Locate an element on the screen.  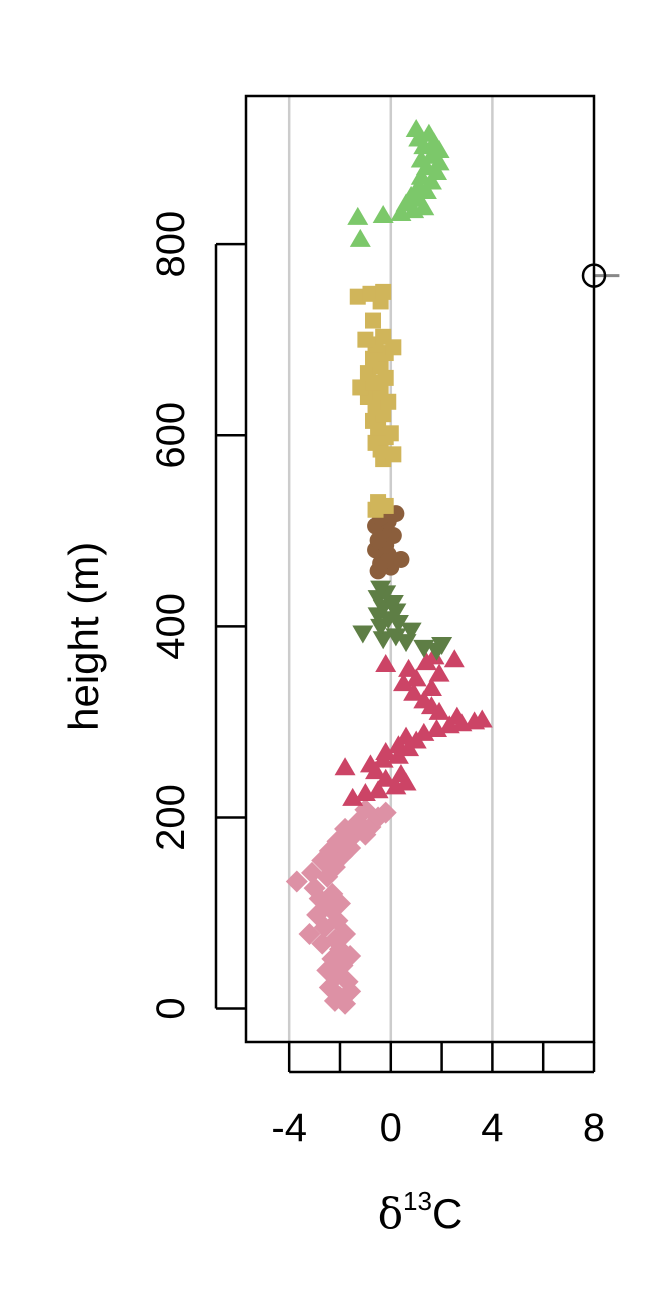
x-axis-label-delta: δ is located at coordinates (390, 1213).